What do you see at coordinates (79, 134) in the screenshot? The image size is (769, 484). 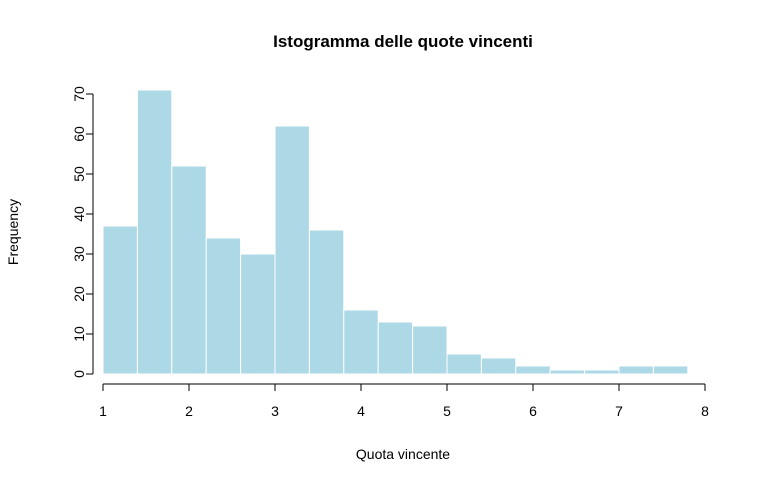 I see `y-tick-label-6: 60` at bounding box center [79, 134].